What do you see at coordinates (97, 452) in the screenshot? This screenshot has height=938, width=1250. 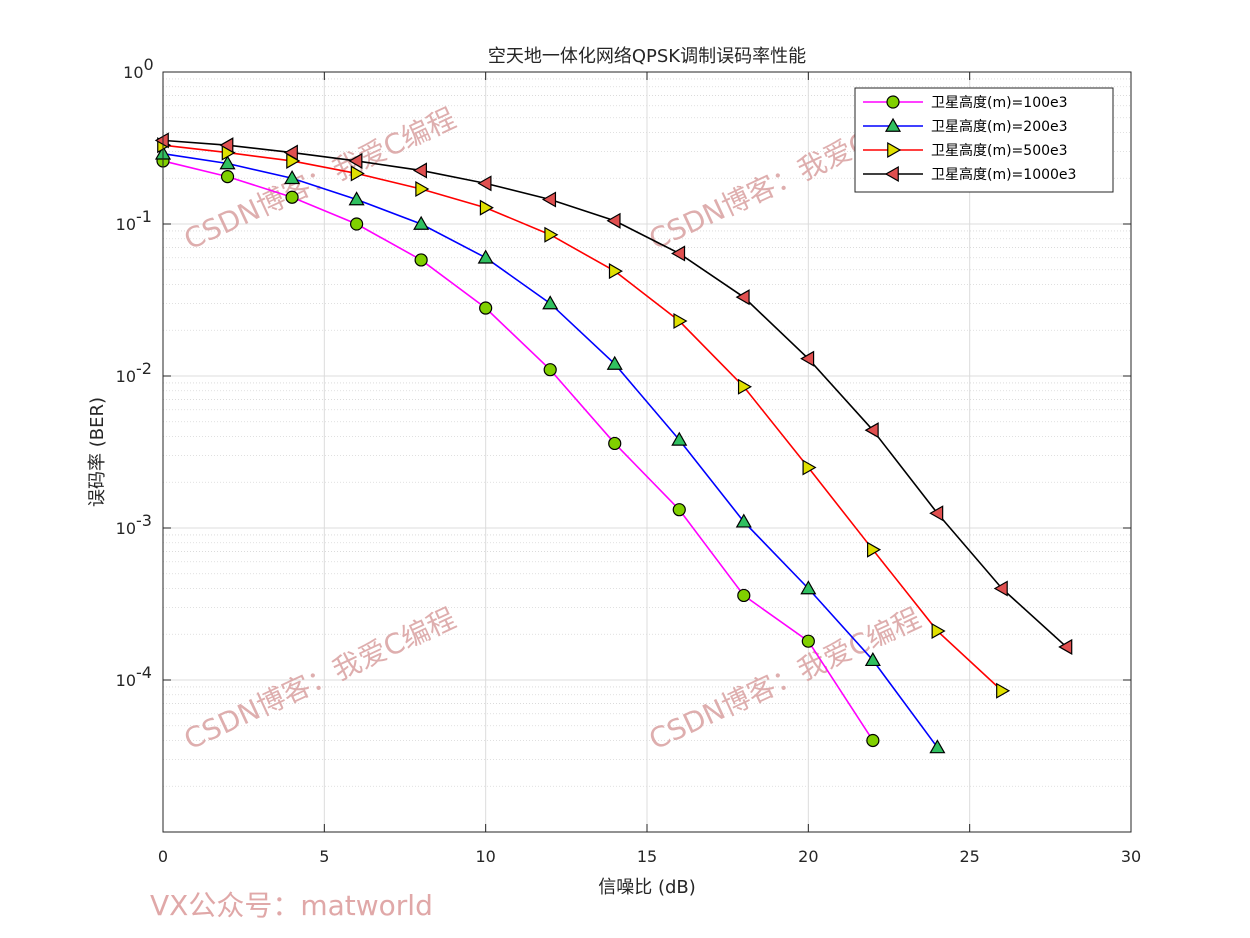 I see `y-axis-label: 误码率 (BER)` at bounding box center [97, 452].